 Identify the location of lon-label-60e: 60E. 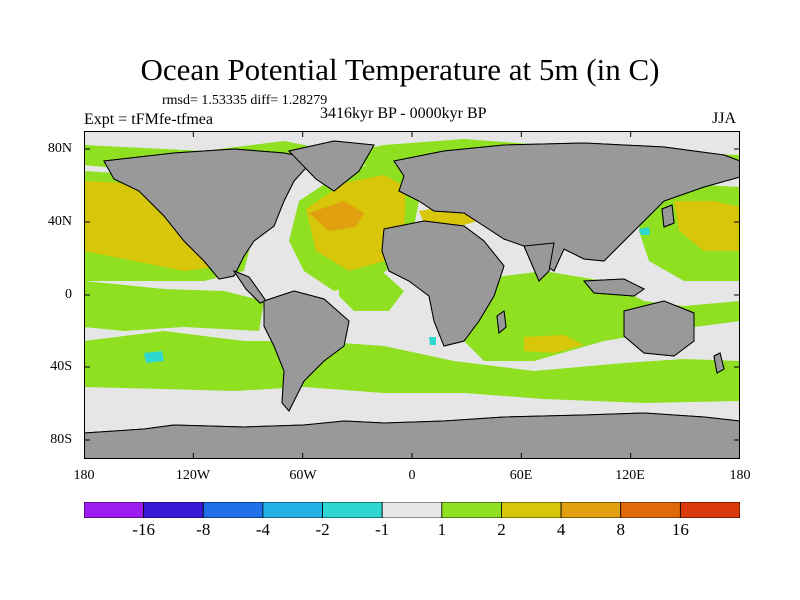
(521, 475).